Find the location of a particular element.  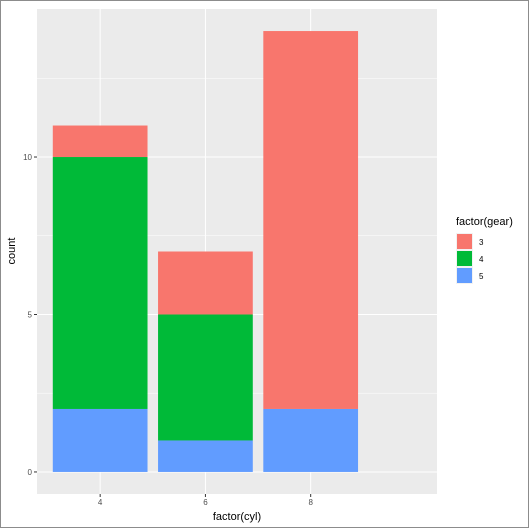

legend-title: factor(gear) is located at coordinates (484, 222).